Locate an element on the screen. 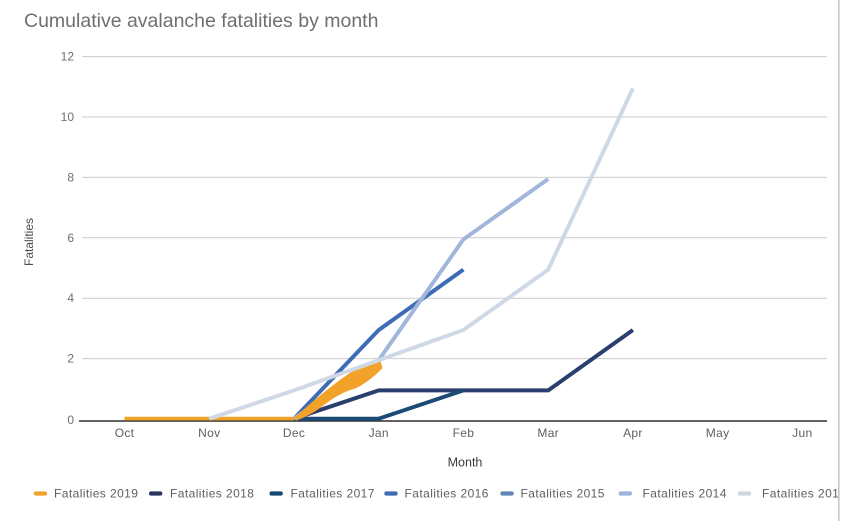 Image resolution: width=845 pixels, height=521 pixels. svg-text: 6 is located at coordinates (70, 238).